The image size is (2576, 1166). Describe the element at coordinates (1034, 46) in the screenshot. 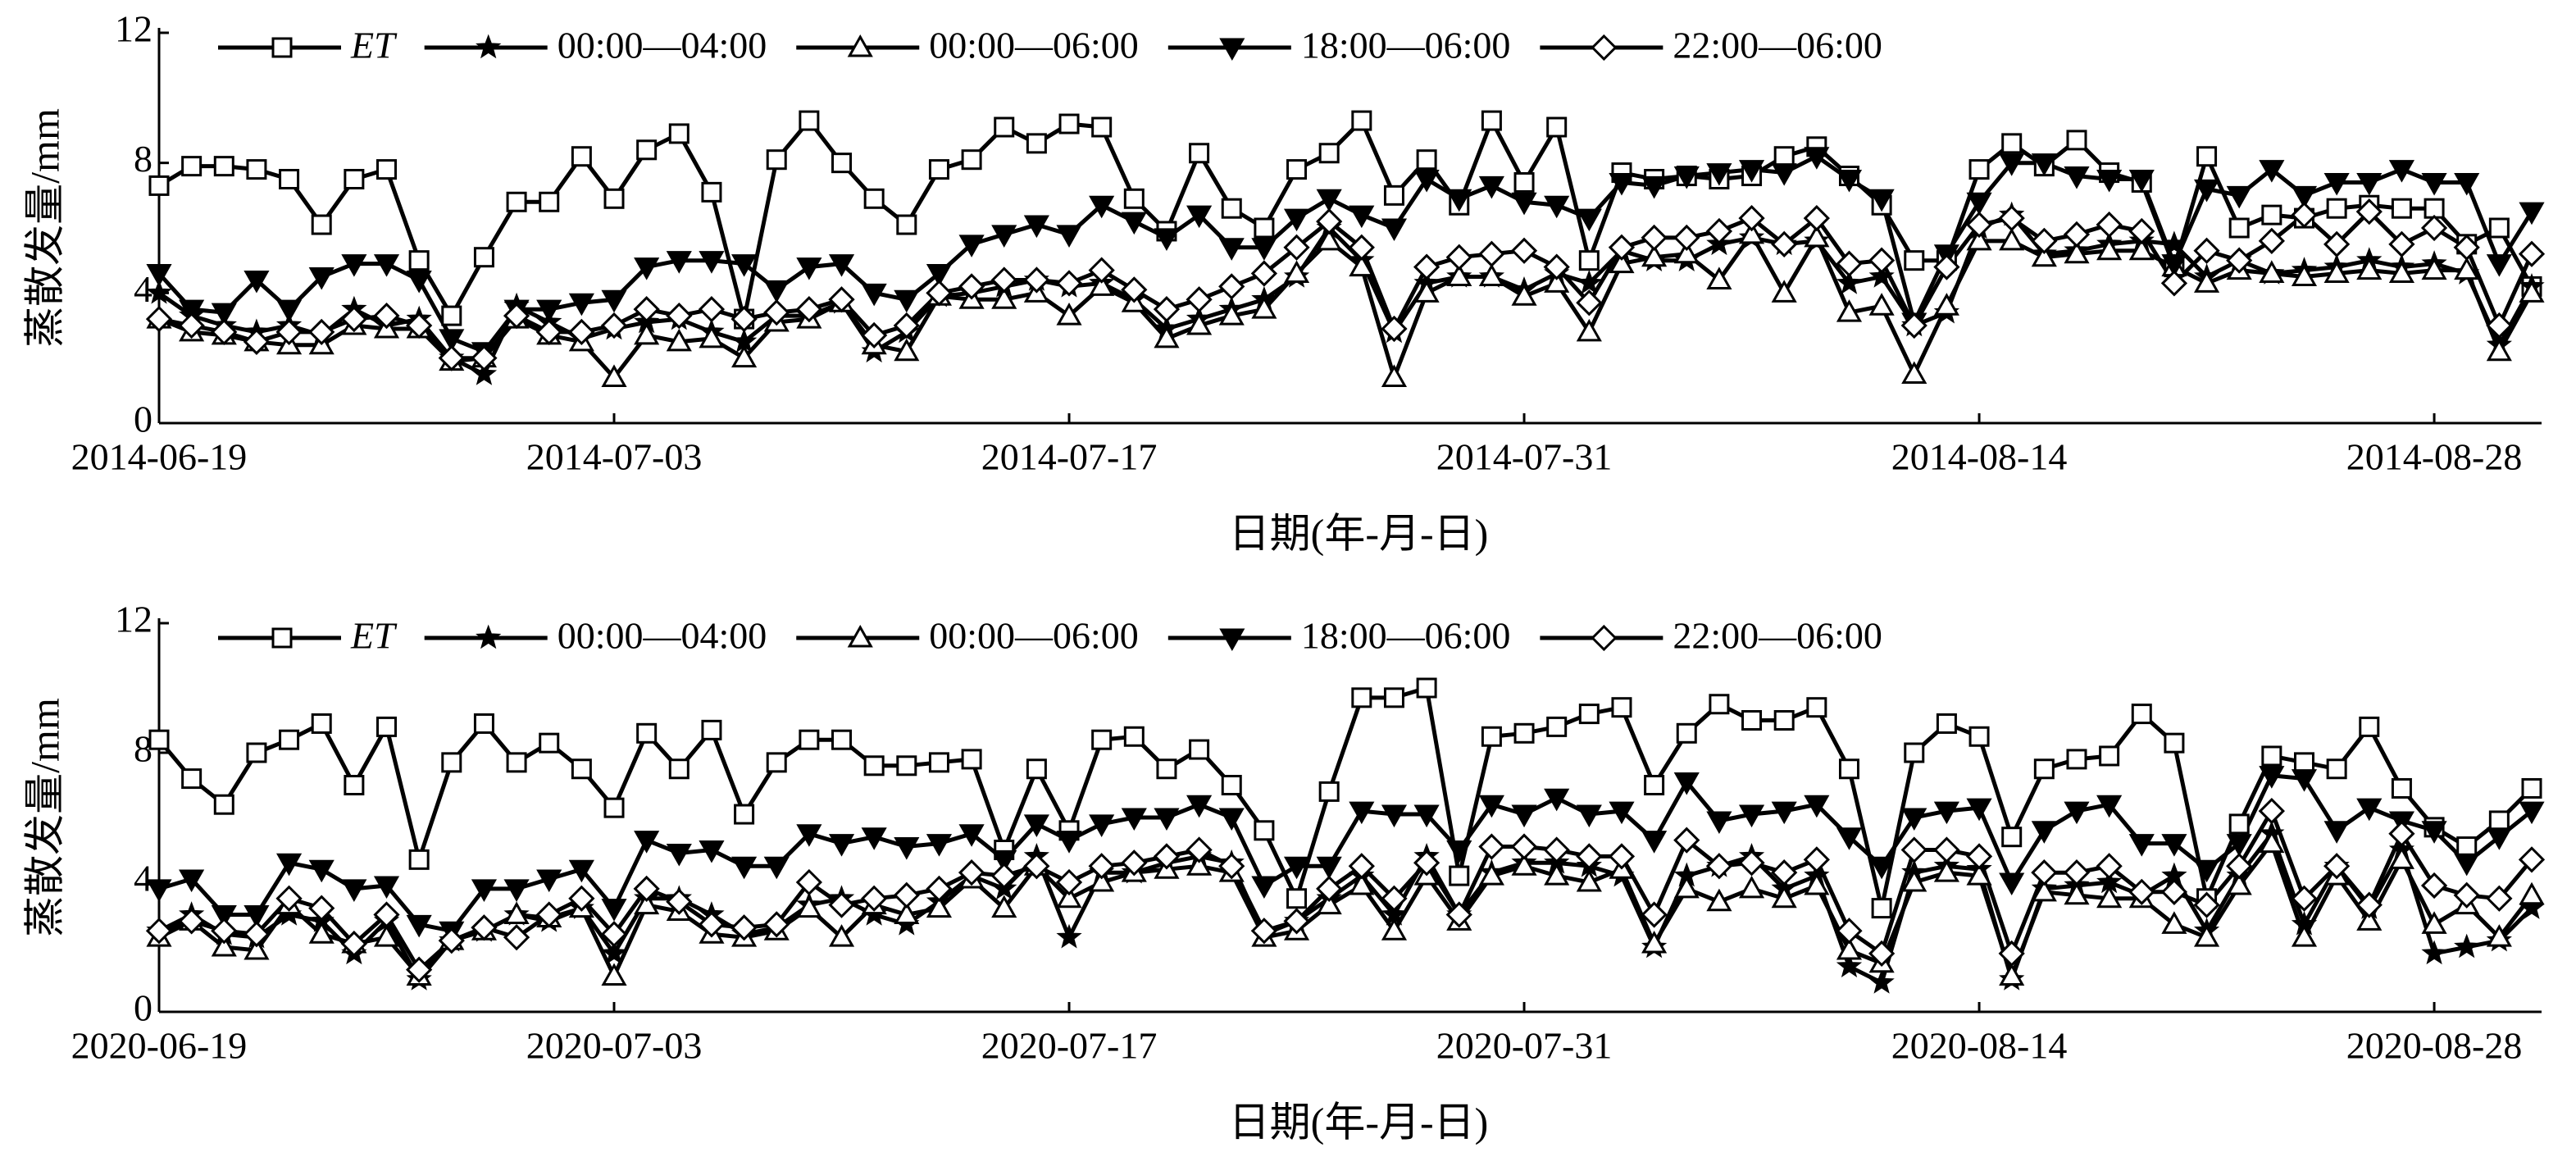

I see `legend-label: 00:00—06:00` at that location.